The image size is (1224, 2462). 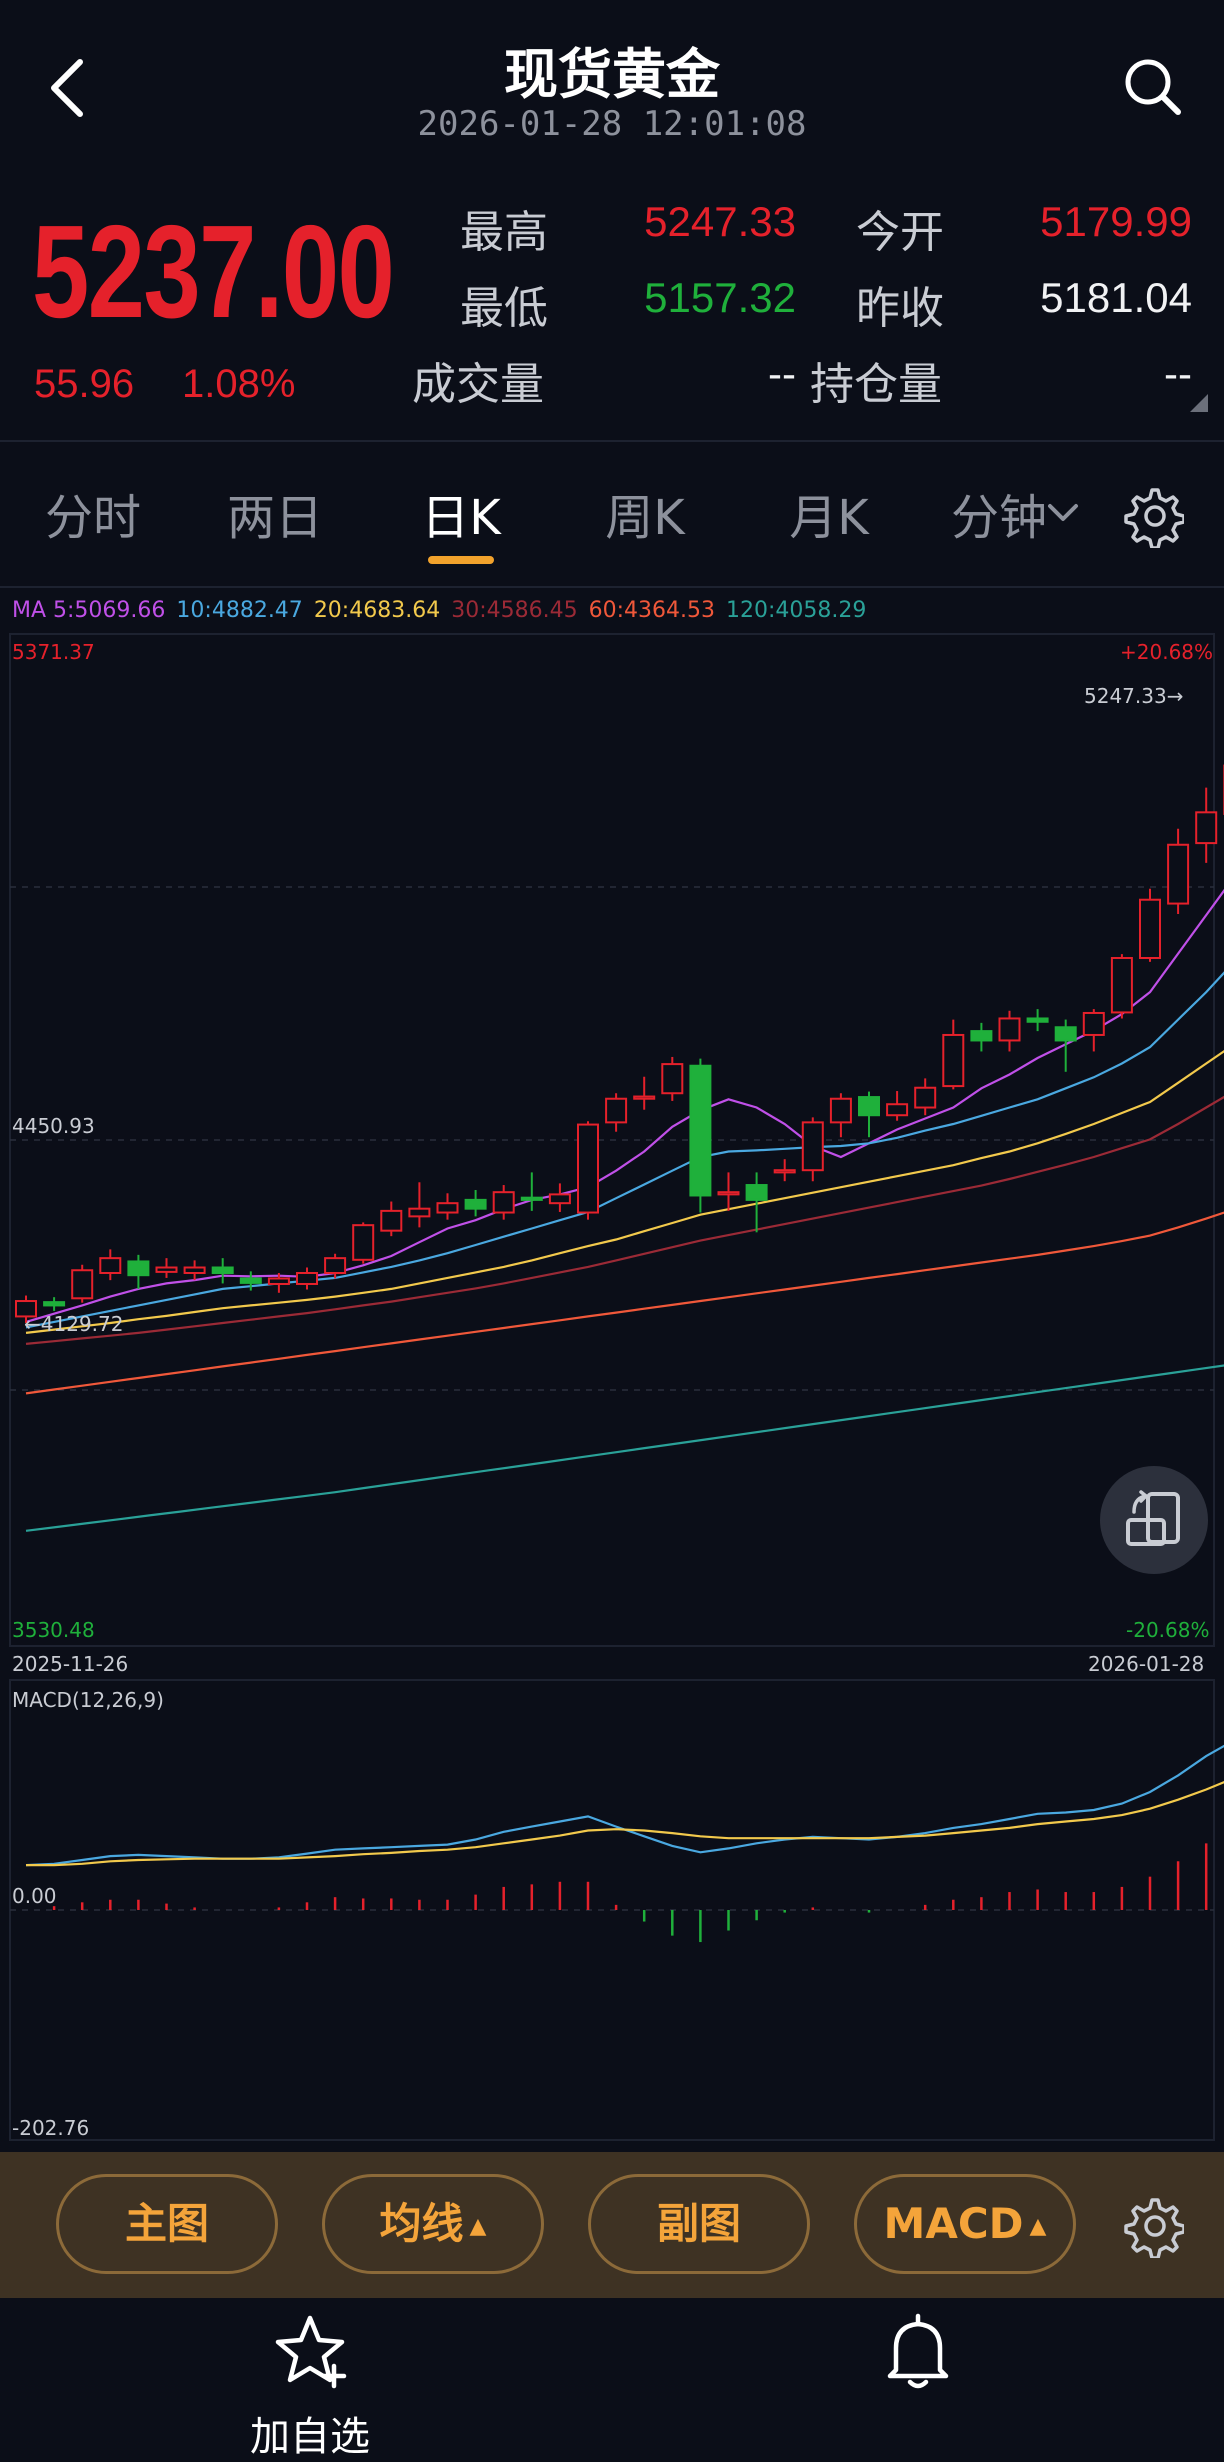 I want to click on indicator-settings-button, so click(x=1153, y=2227).